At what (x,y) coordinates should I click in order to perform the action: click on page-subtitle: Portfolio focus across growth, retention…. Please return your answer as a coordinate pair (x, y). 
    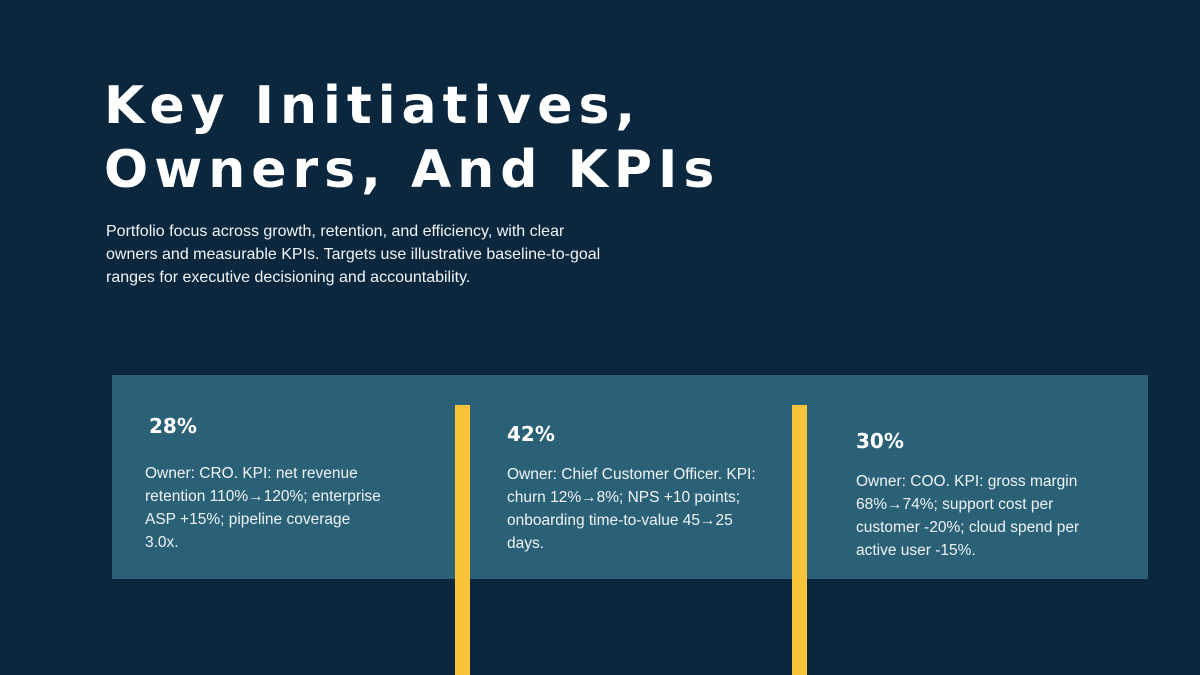
    Looking at the image, I should click on (353, 254).